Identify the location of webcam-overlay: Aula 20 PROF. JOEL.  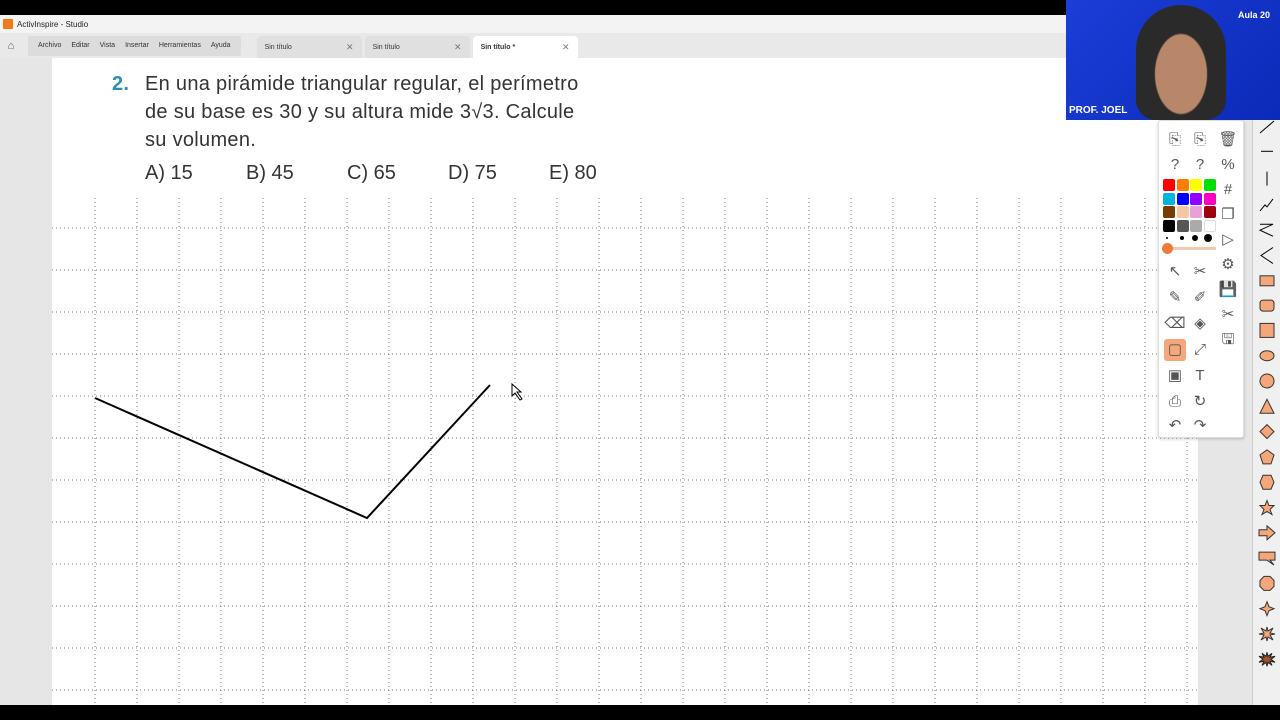
(1173, 60).